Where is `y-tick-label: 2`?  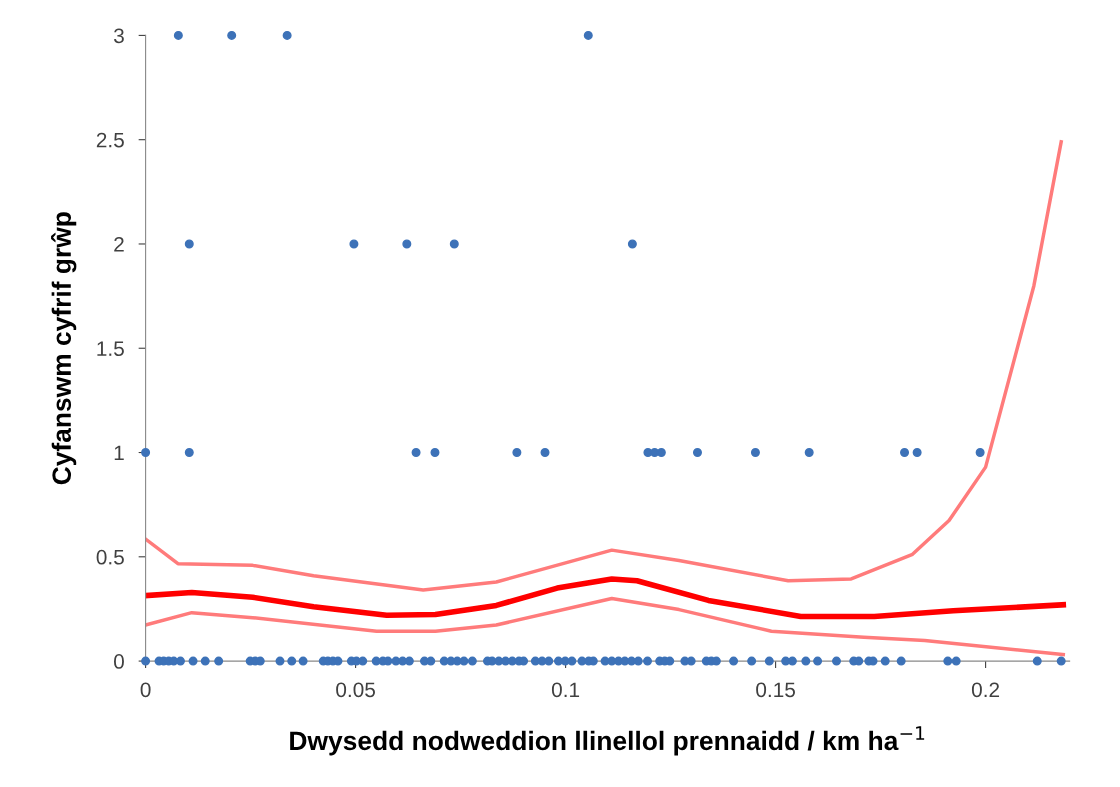 y-tick-label: 2 is located at coordinates (119, 244).